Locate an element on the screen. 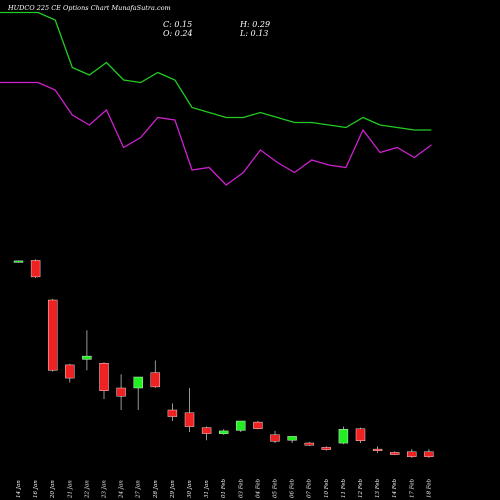  x-tick-label: 13 Feb is located at coordinates (378, 488).